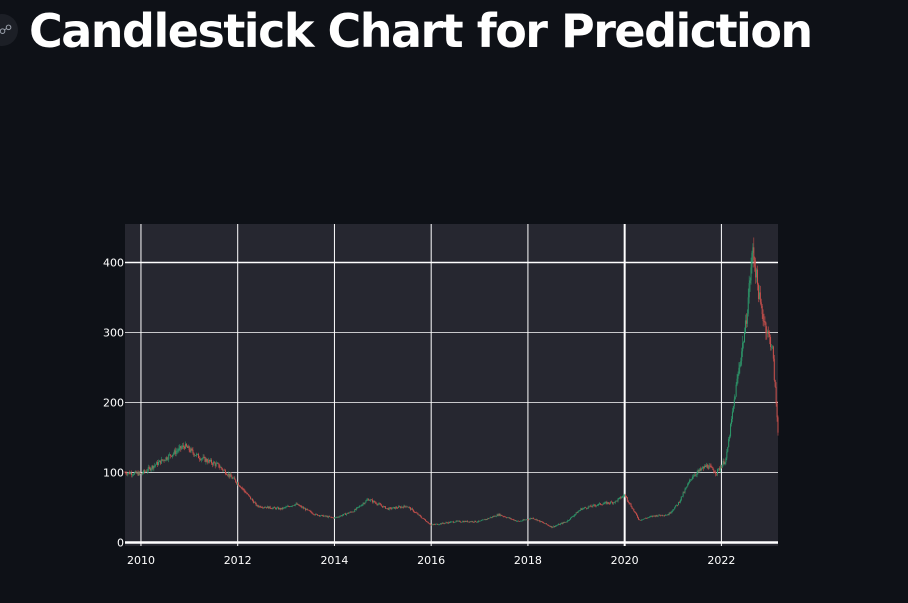 The width and height of the screenshot is (908, 603). What do you see at coordinates (334, 560) in the screenshot?
I see `x-tick-label: 2014` at bounding box center [334, 560].